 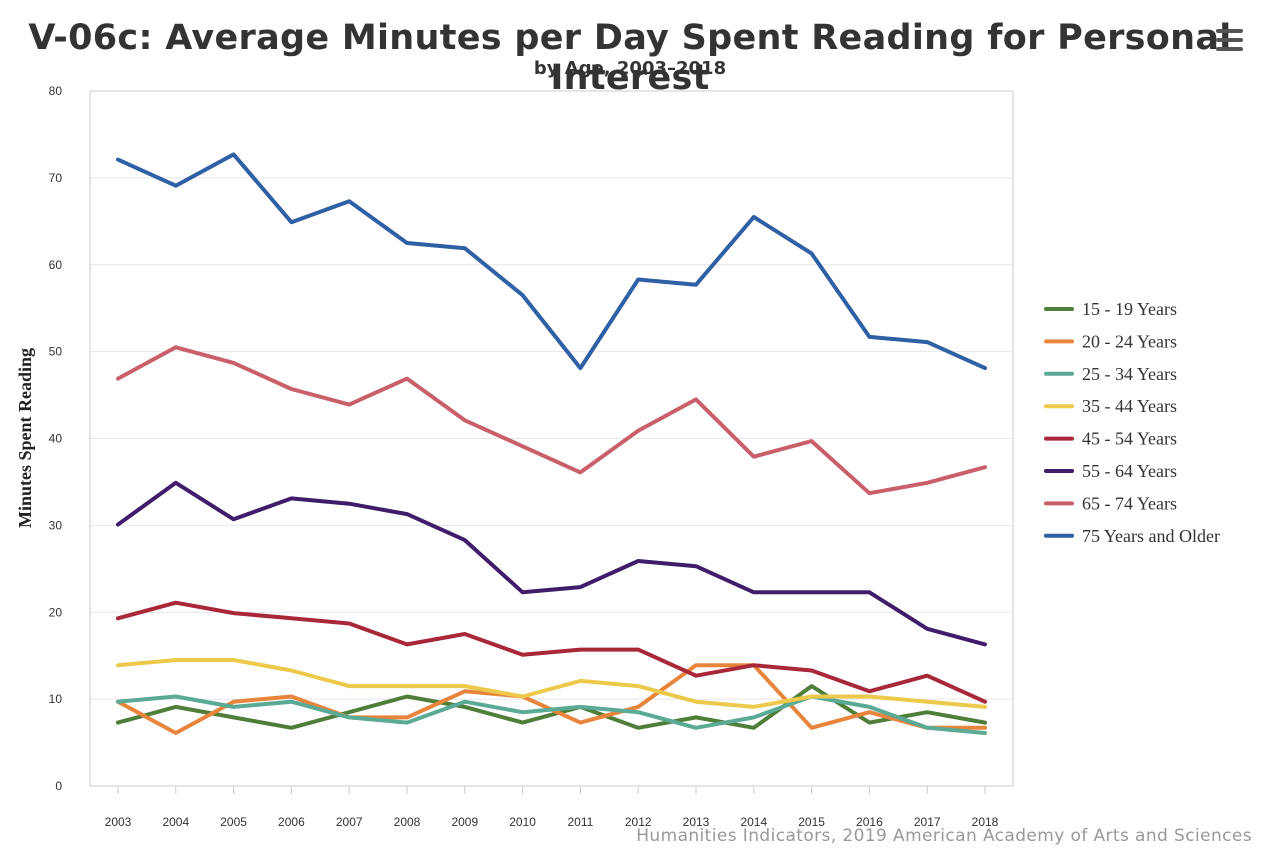 I want to click on legend-item: 25 - 34 Years, so click(x=1110, y=374).